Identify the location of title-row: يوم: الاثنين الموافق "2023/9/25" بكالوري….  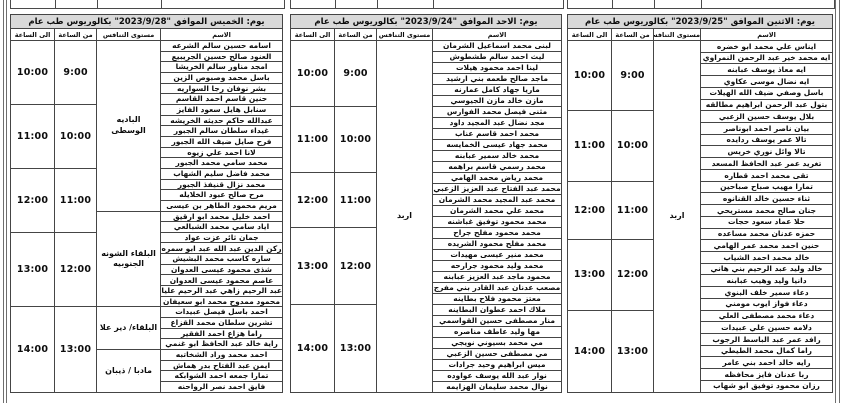
(700, 21).